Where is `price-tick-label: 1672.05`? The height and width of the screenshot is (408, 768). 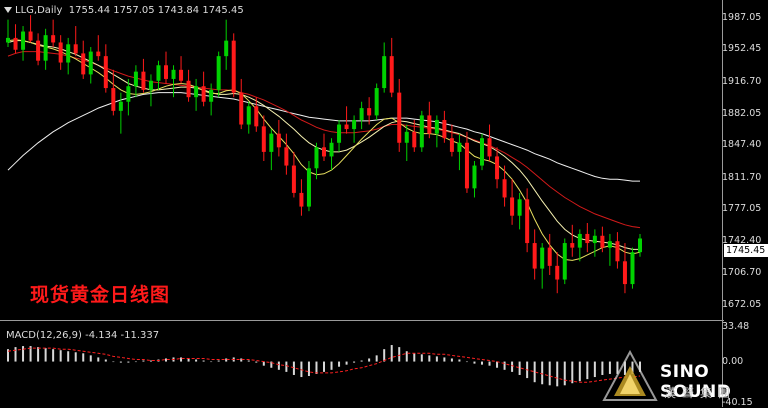 price-tick-label: 1672.05 is located at coordinates (742, 304).